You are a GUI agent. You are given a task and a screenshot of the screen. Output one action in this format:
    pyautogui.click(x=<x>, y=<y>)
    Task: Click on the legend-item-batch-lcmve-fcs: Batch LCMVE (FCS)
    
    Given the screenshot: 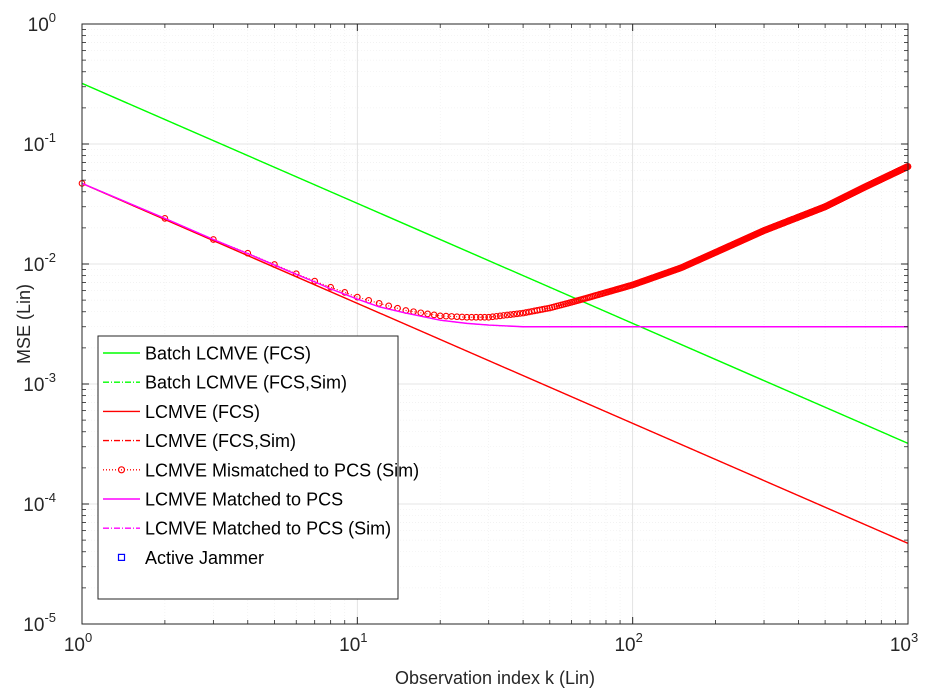 What is the action you would take?
    pyautogui.click(x=207, y=354)
    